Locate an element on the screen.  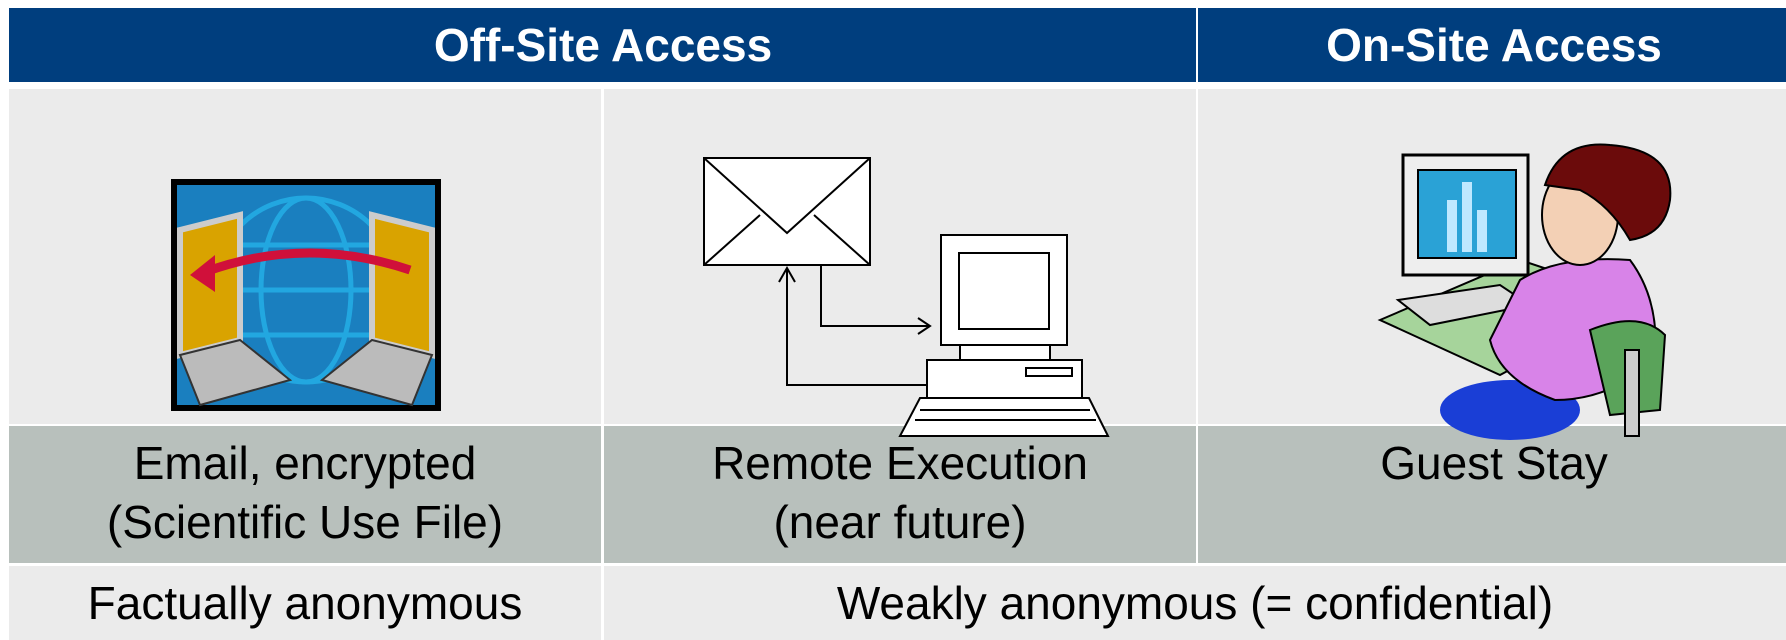
method-label: (Scientific Use File) is located at coordinates (305, 522).